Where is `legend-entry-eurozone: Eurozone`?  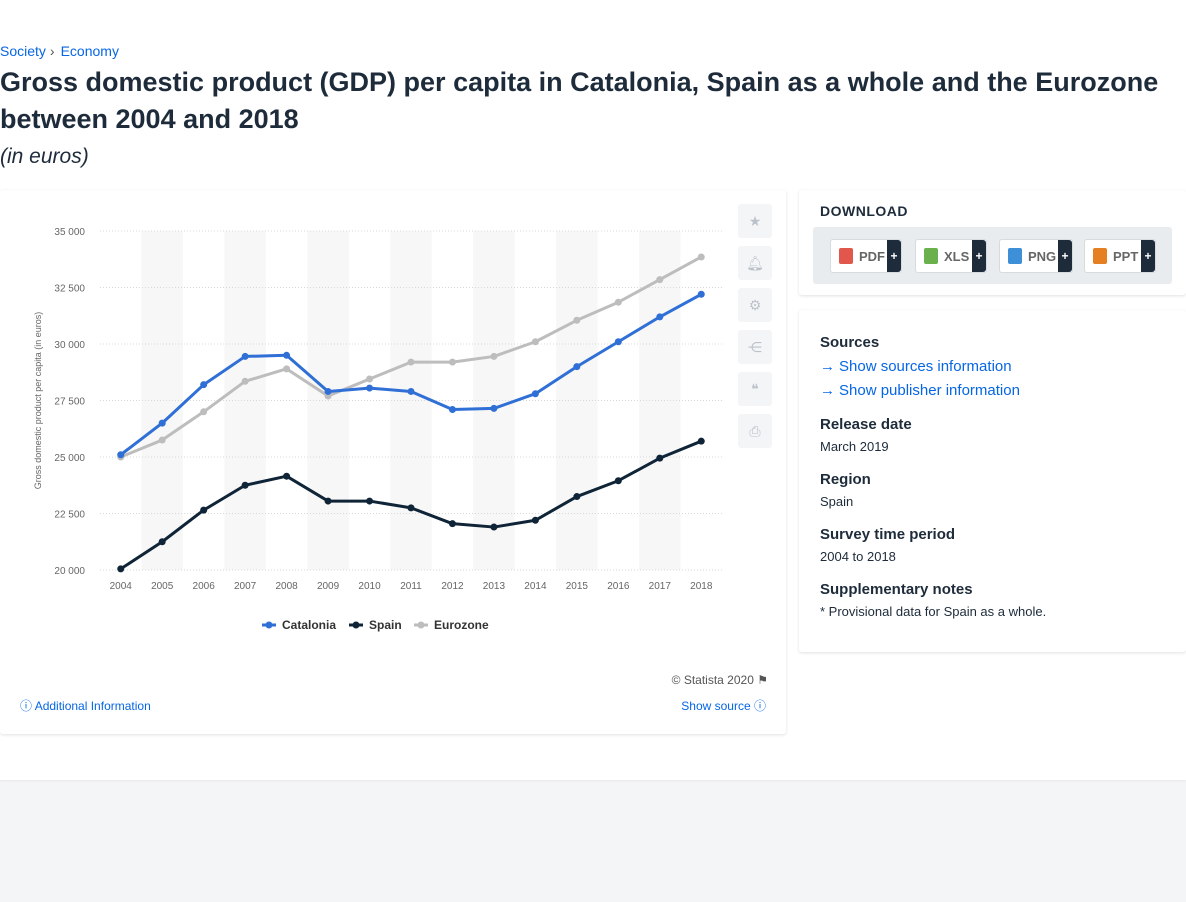 legend-entry-eurozone: Eurozone is located at coordinates (461, 625).